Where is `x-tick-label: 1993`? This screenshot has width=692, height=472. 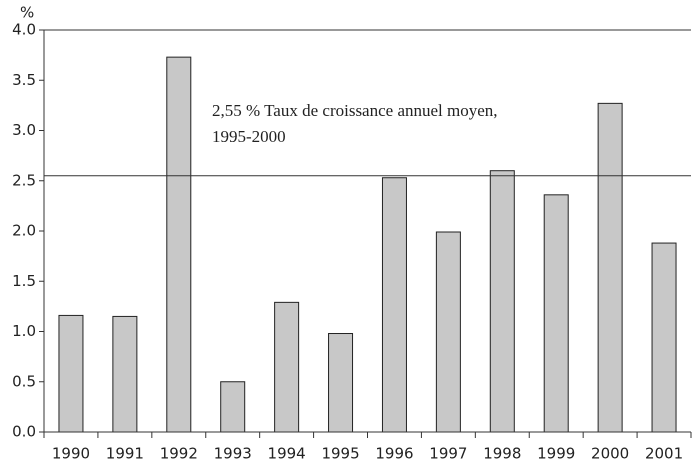 x-tick-label: 1993 is located at coordinates (233, 454).